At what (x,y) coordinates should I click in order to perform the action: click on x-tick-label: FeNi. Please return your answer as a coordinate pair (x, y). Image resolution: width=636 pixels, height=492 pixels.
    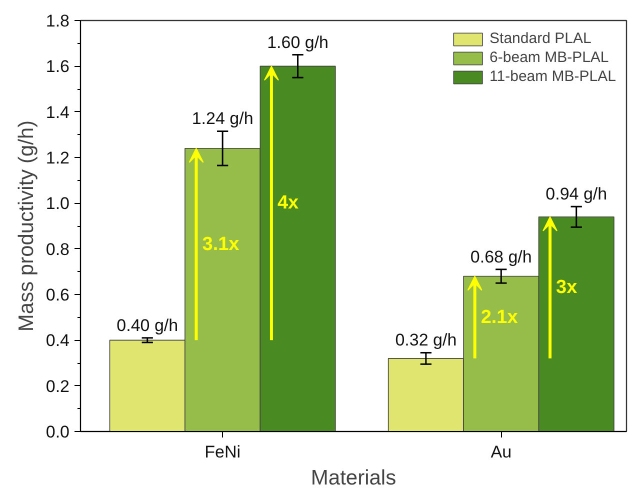
    Looking at the image, I should click on (222, 452).